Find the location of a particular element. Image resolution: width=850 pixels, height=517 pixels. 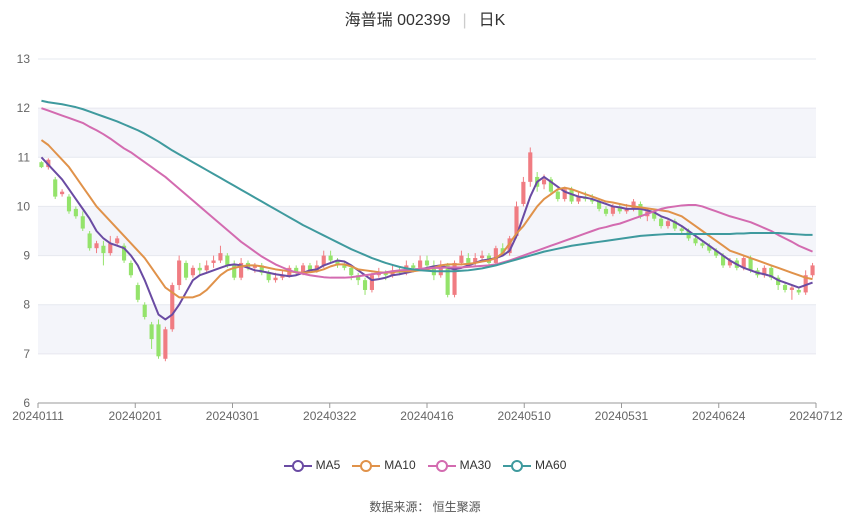

legend-item-ma30: MA30 is located at coordinates (459, 465).